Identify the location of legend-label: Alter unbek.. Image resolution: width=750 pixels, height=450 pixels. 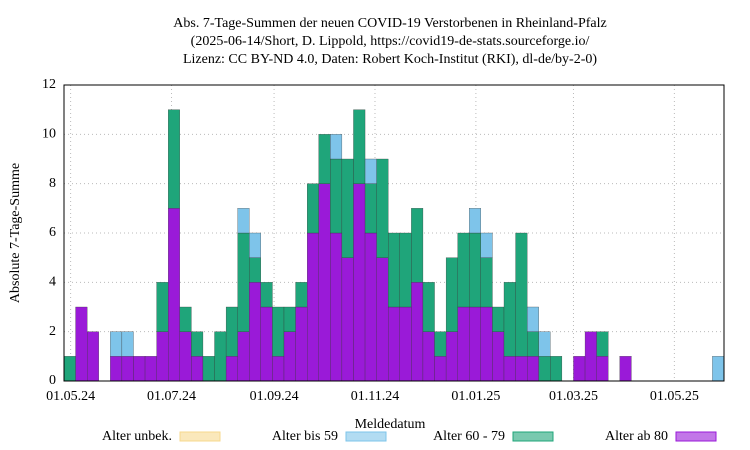
(137, 436).